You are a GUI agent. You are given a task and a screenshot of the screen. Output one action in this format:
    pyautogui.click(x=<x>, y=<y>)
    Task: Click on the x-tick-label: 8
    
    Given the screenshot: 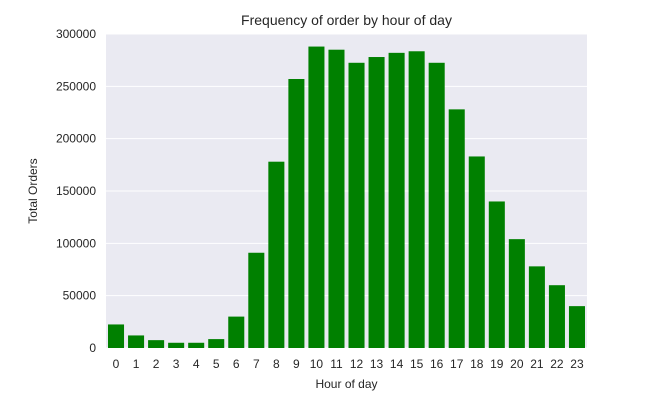 What is the action you would take?
    pyautogui.click(x=276, y=364)
    